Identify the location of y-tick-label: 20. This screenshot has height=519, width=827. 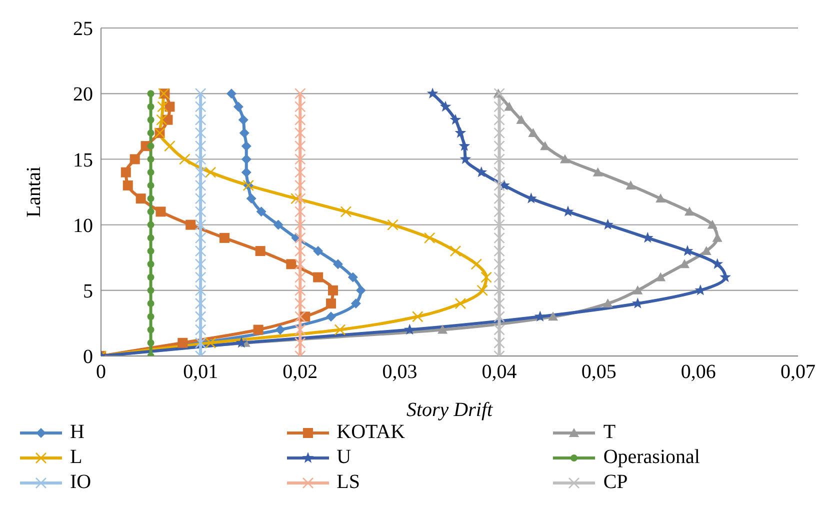
(83, 95).